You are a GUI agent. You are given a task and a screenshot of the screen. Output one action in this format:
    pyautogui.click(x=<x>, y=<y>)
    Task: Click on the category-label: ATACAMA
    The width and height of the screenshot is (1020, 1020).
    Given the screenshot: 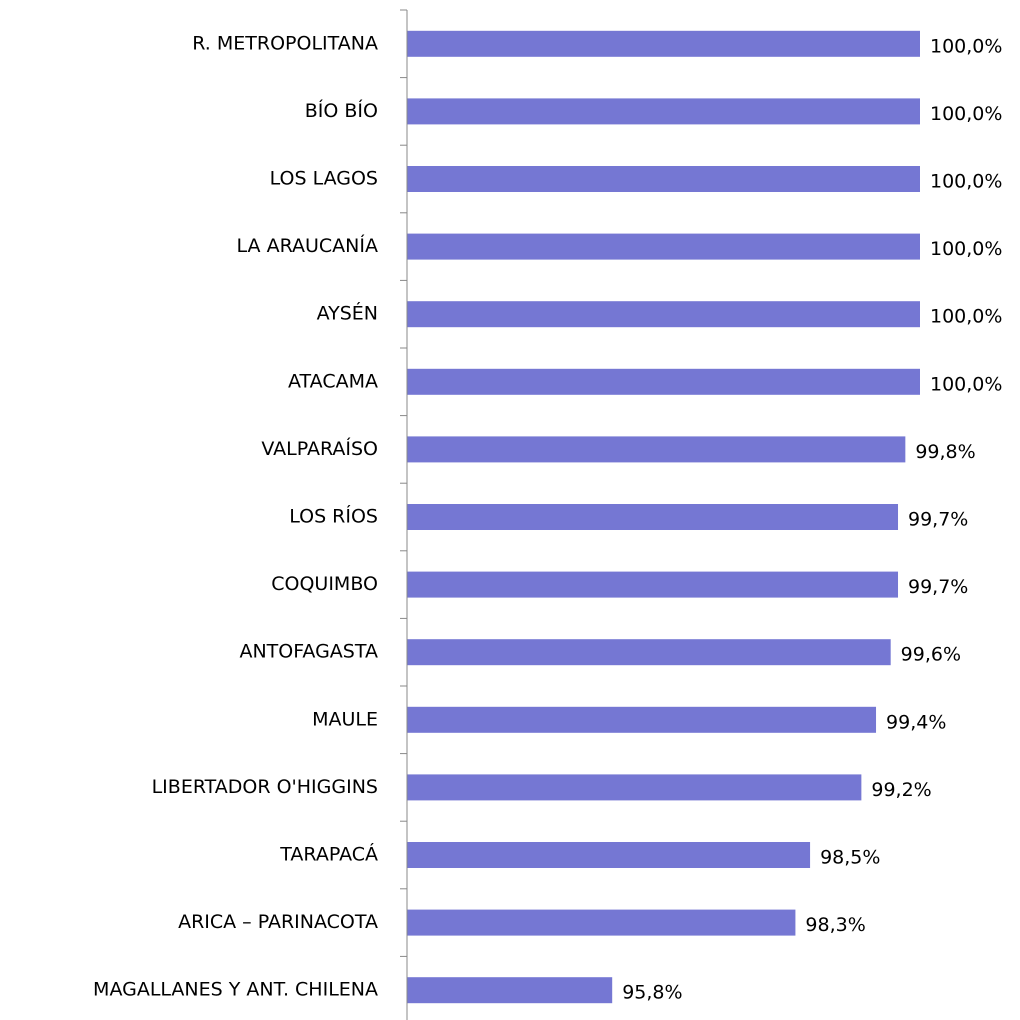 What is the action you would take?
    pyautogui.click(x=333, y=381)
    